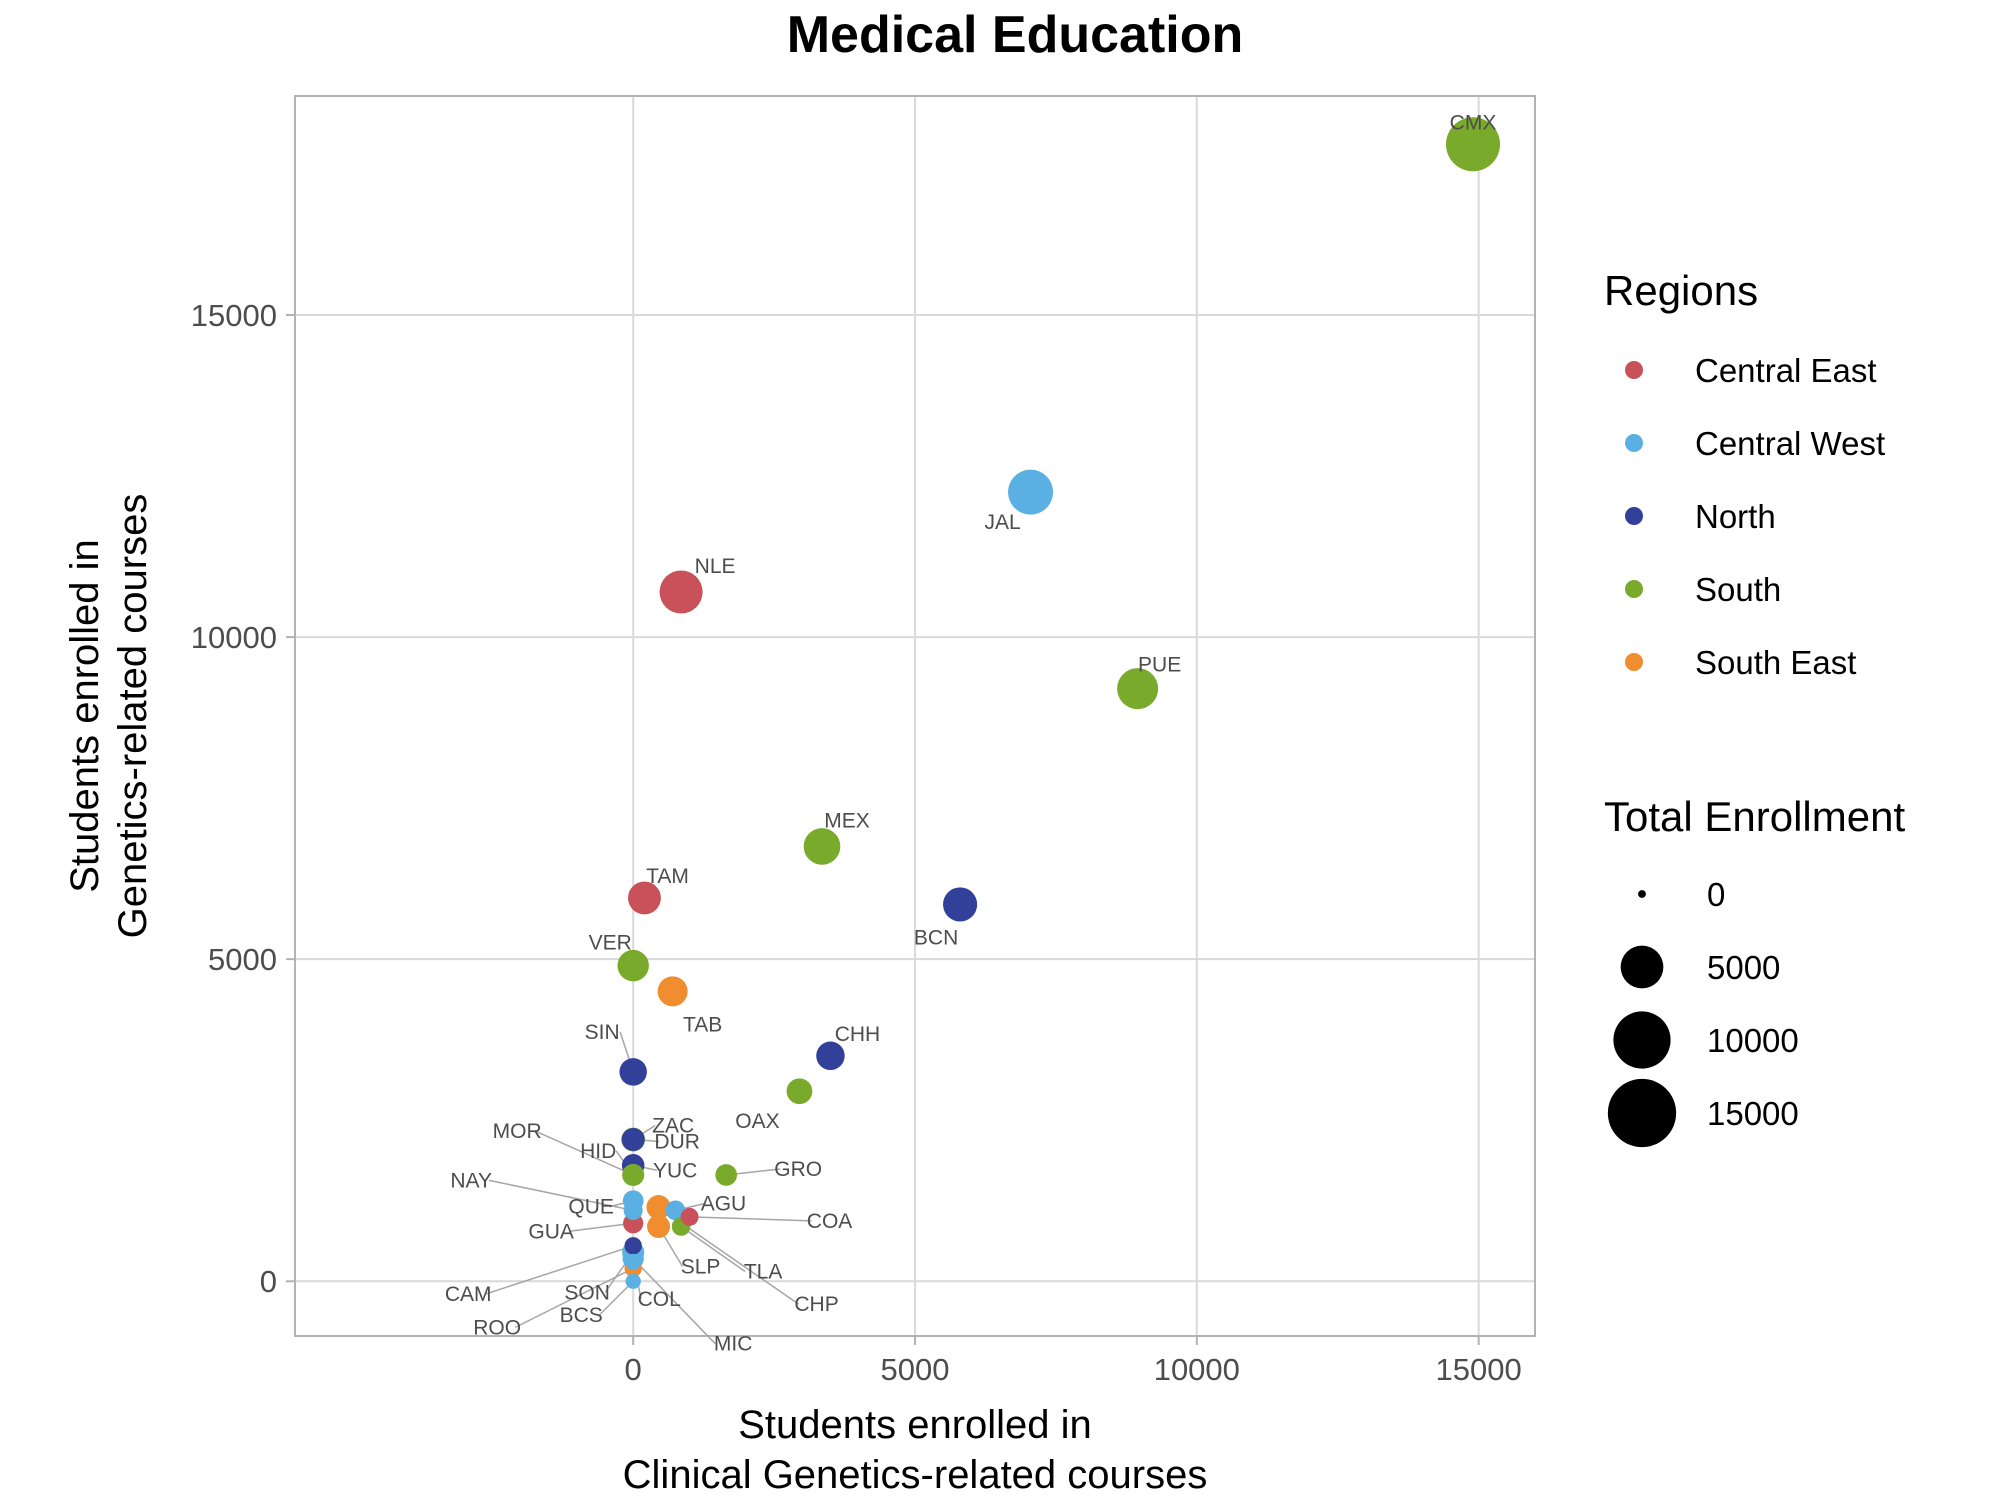 The height and width of the screenshot is (1500, 2000). What do you see at coordinates (1790, 443) in the screenshot?
I see `legend-label-central-west: Central West` at bounding box center [1790, 443].